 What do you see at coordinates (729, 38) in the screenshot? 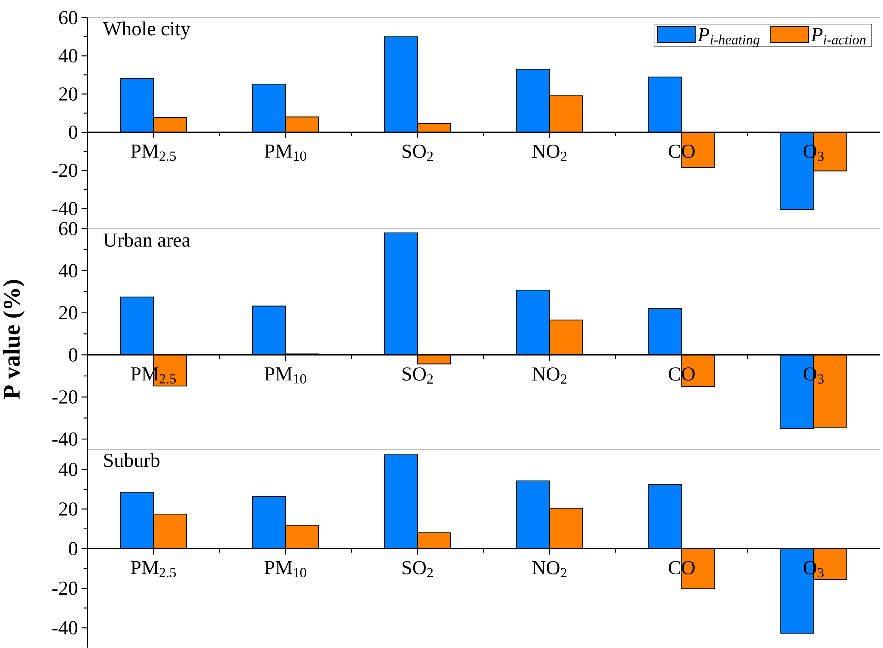
I see `legend-label: P$_{i-heating}$` at bounding box center [729, 38].